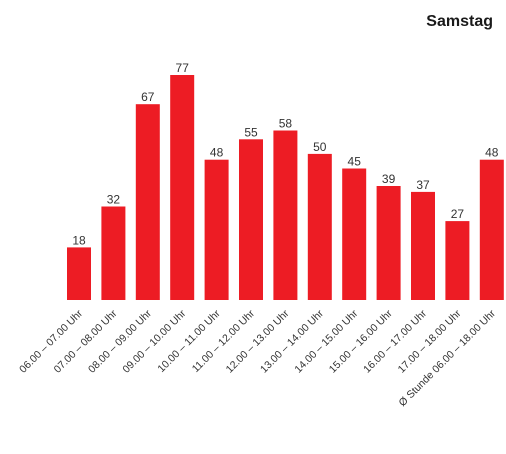 The width and height of the screenshot is (506, 454). Describe the element at coordinates (183, 68) in the screenshot. I see `data-label-4: 77` at that location.